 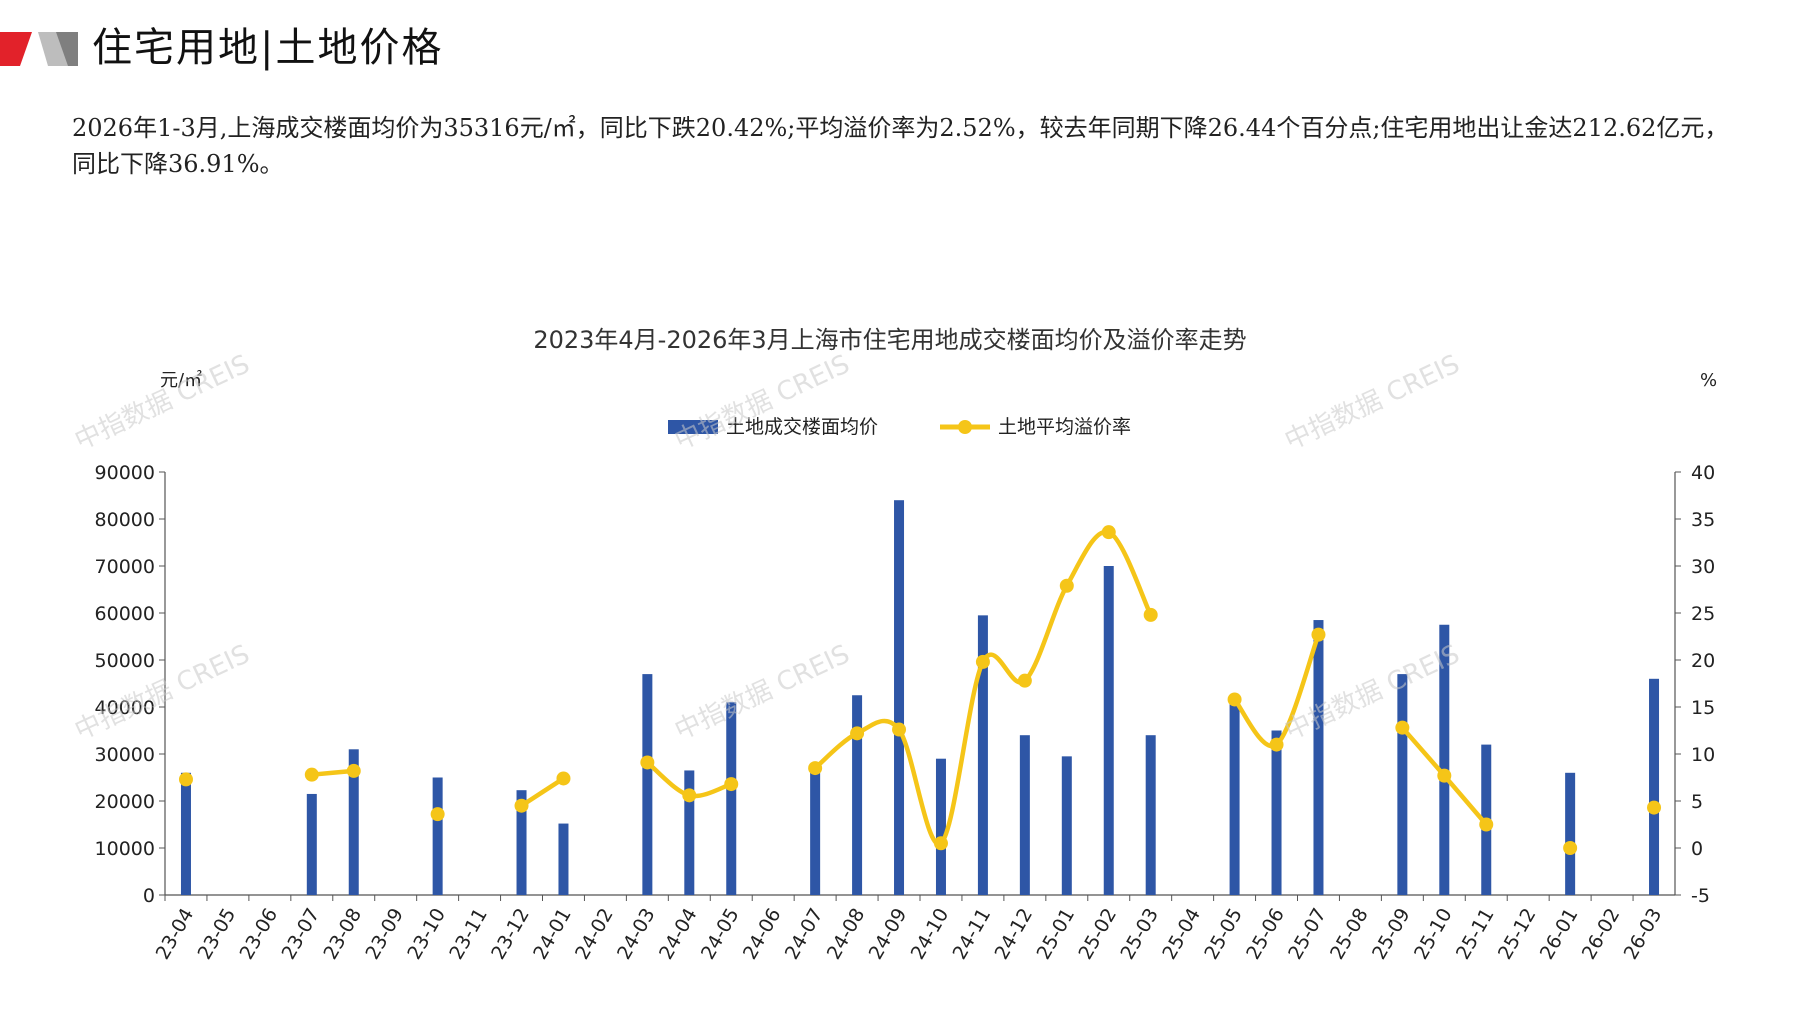 I want to click on x-tick-label: 24-03, so click(x=636, y=934).